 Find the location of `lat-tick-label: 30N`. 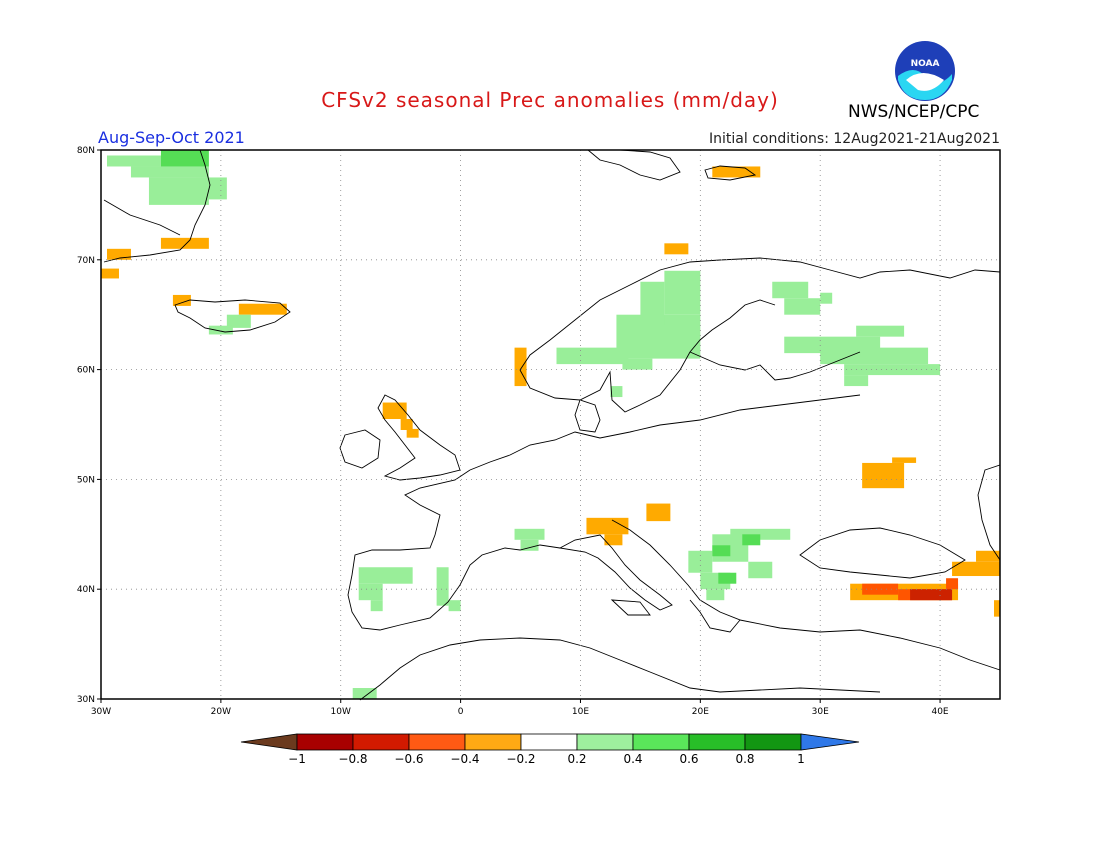

lat-tick-label: 30N is located at coordinates (86, 700).